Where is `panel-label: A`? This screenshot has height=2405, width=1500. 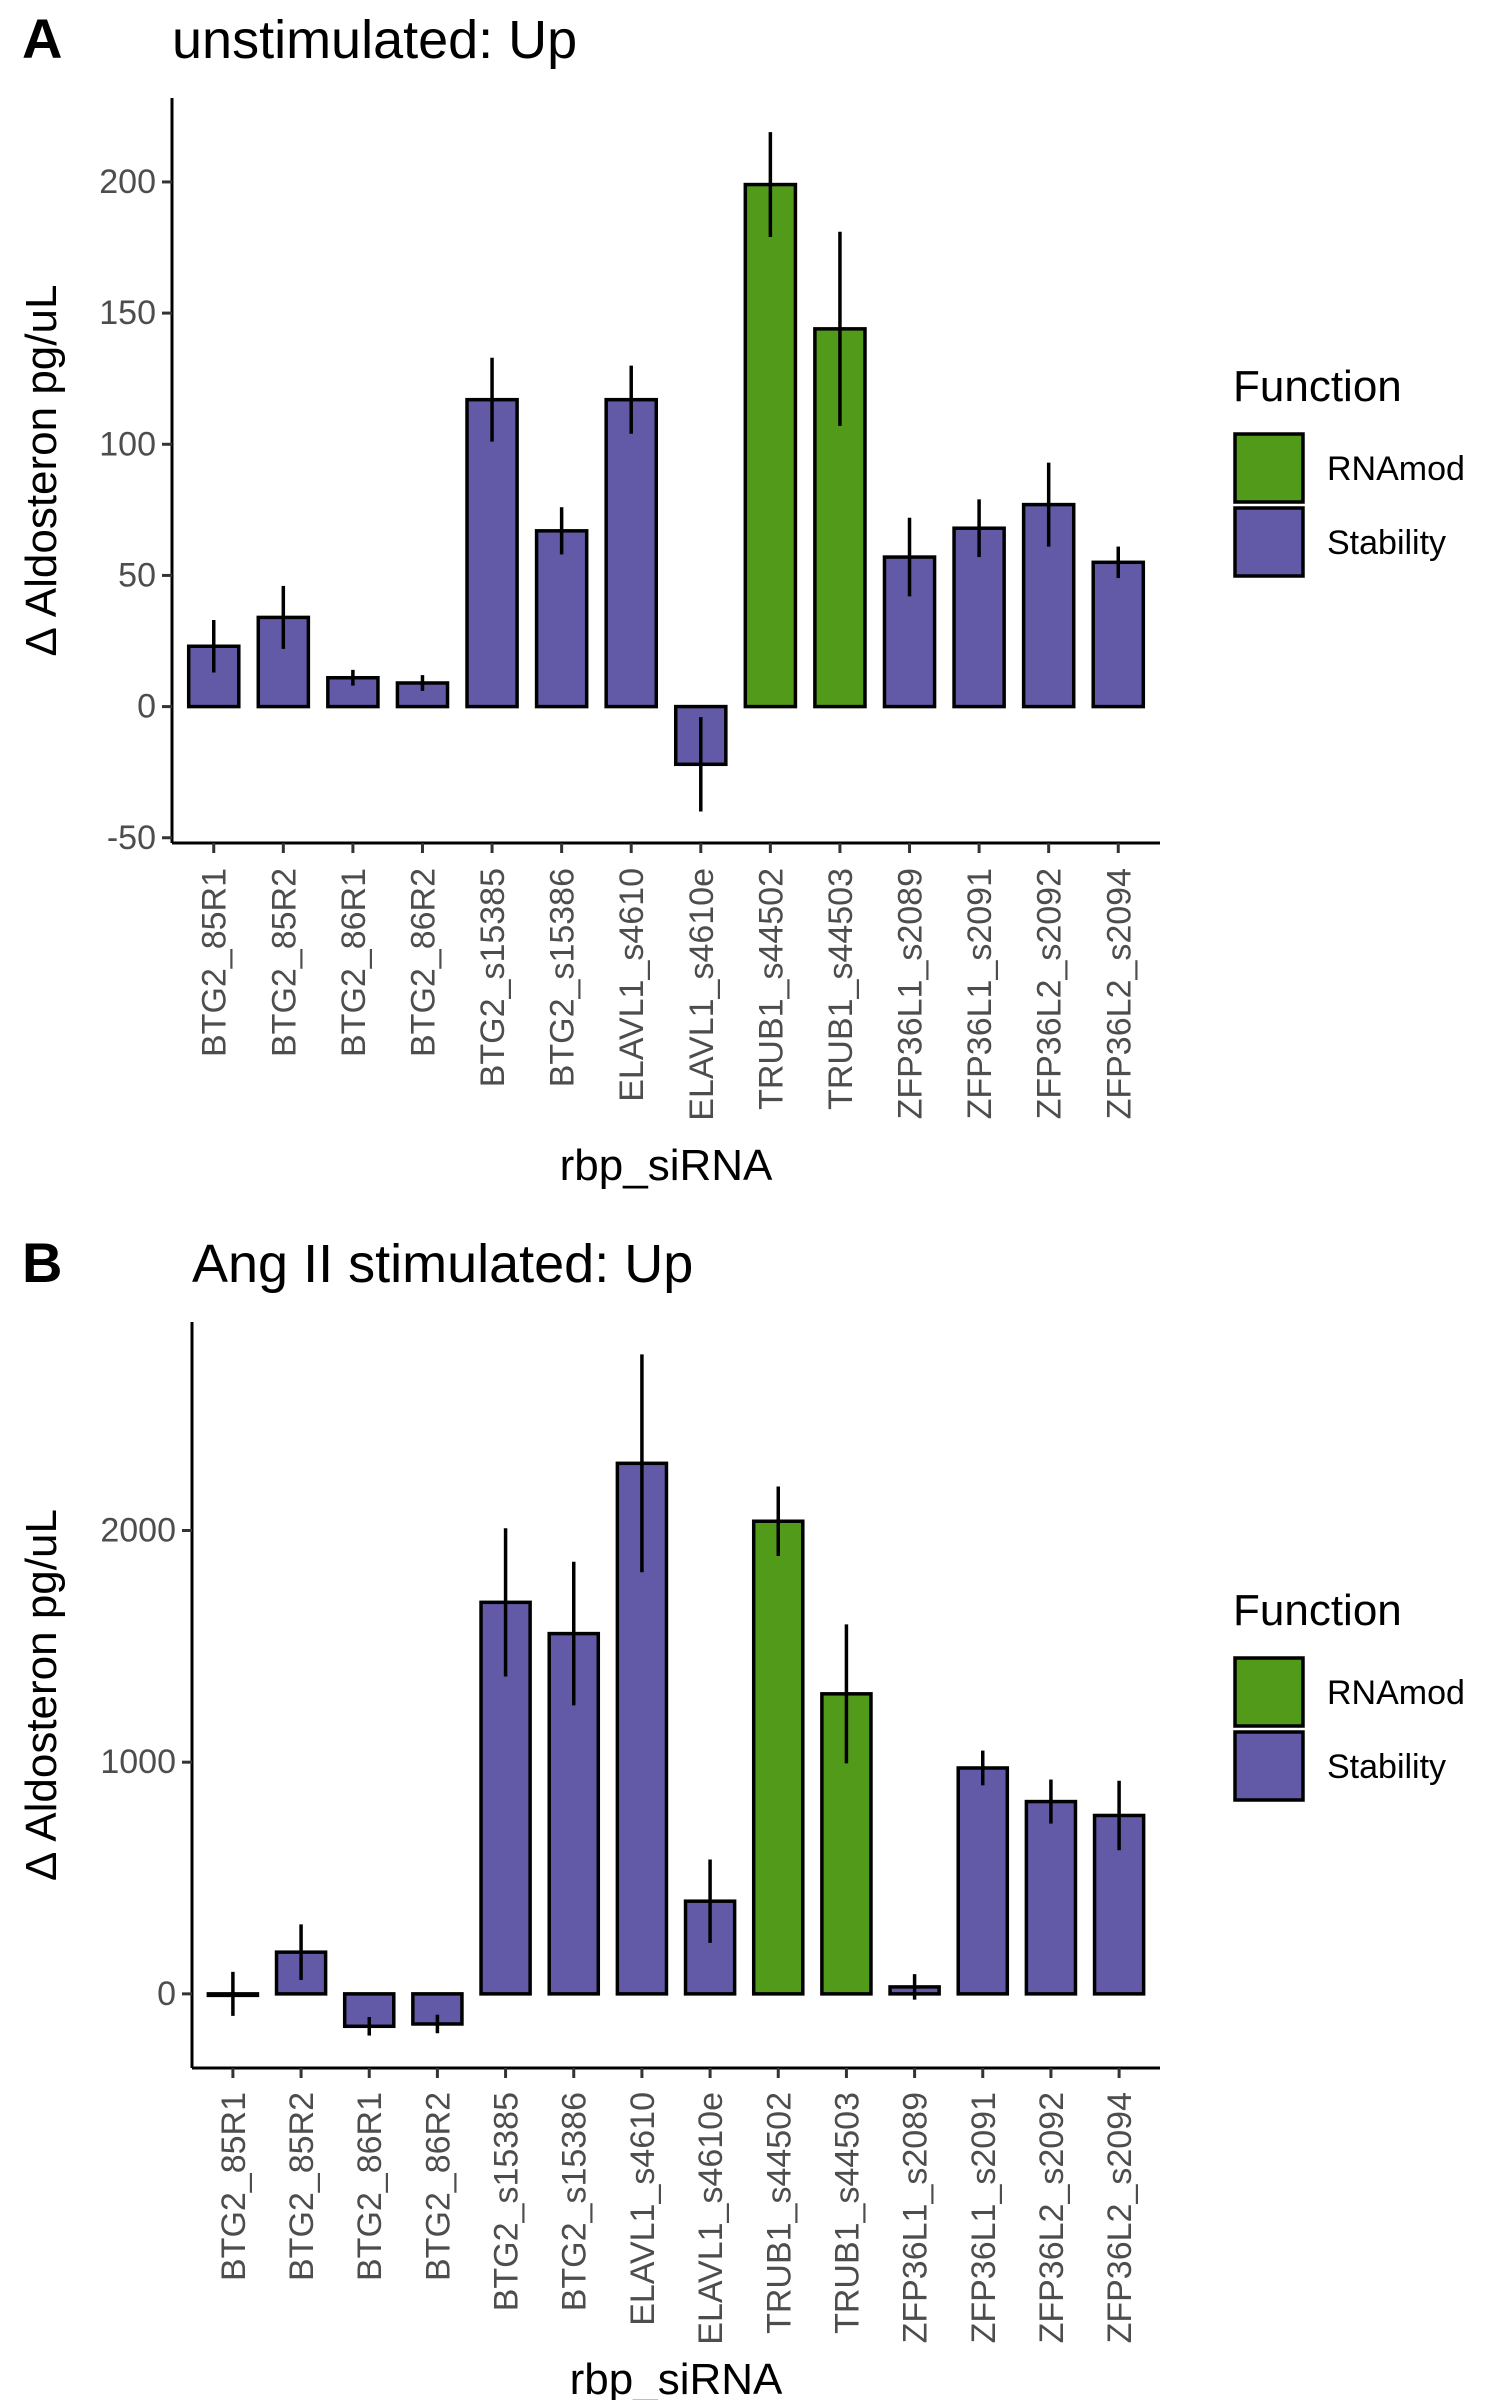
panel-label: A is located at coordinates (42, 38).